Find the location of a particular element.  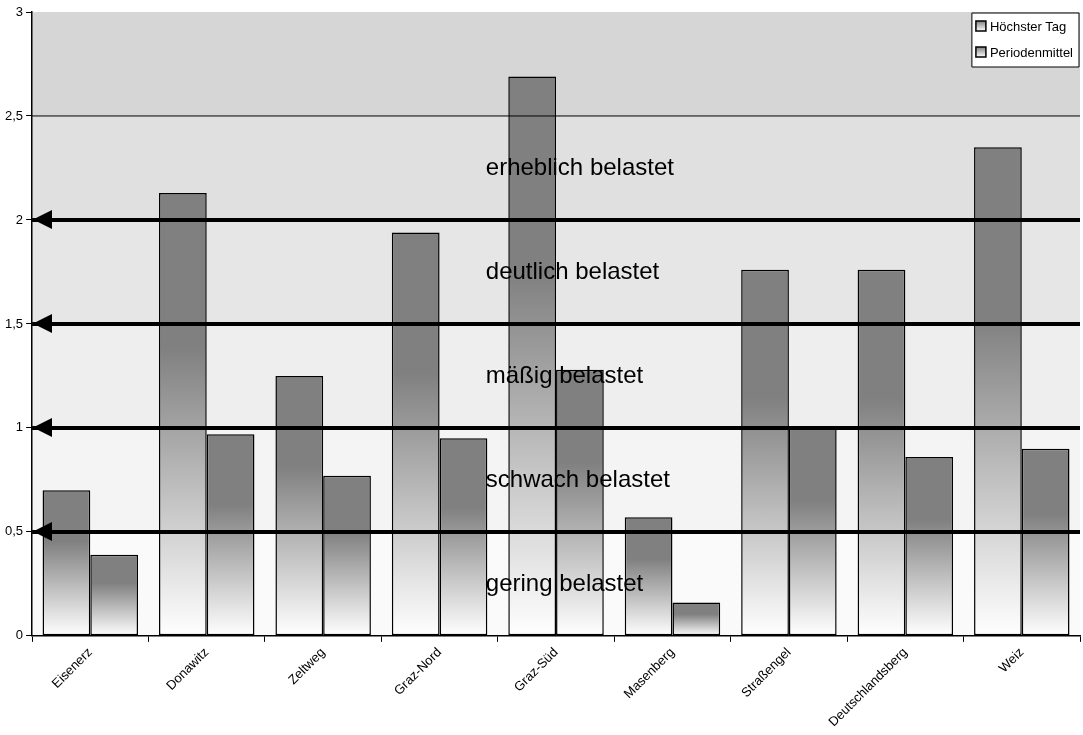

y-tick-label: 1,5 is located at coordinates (14, 323).